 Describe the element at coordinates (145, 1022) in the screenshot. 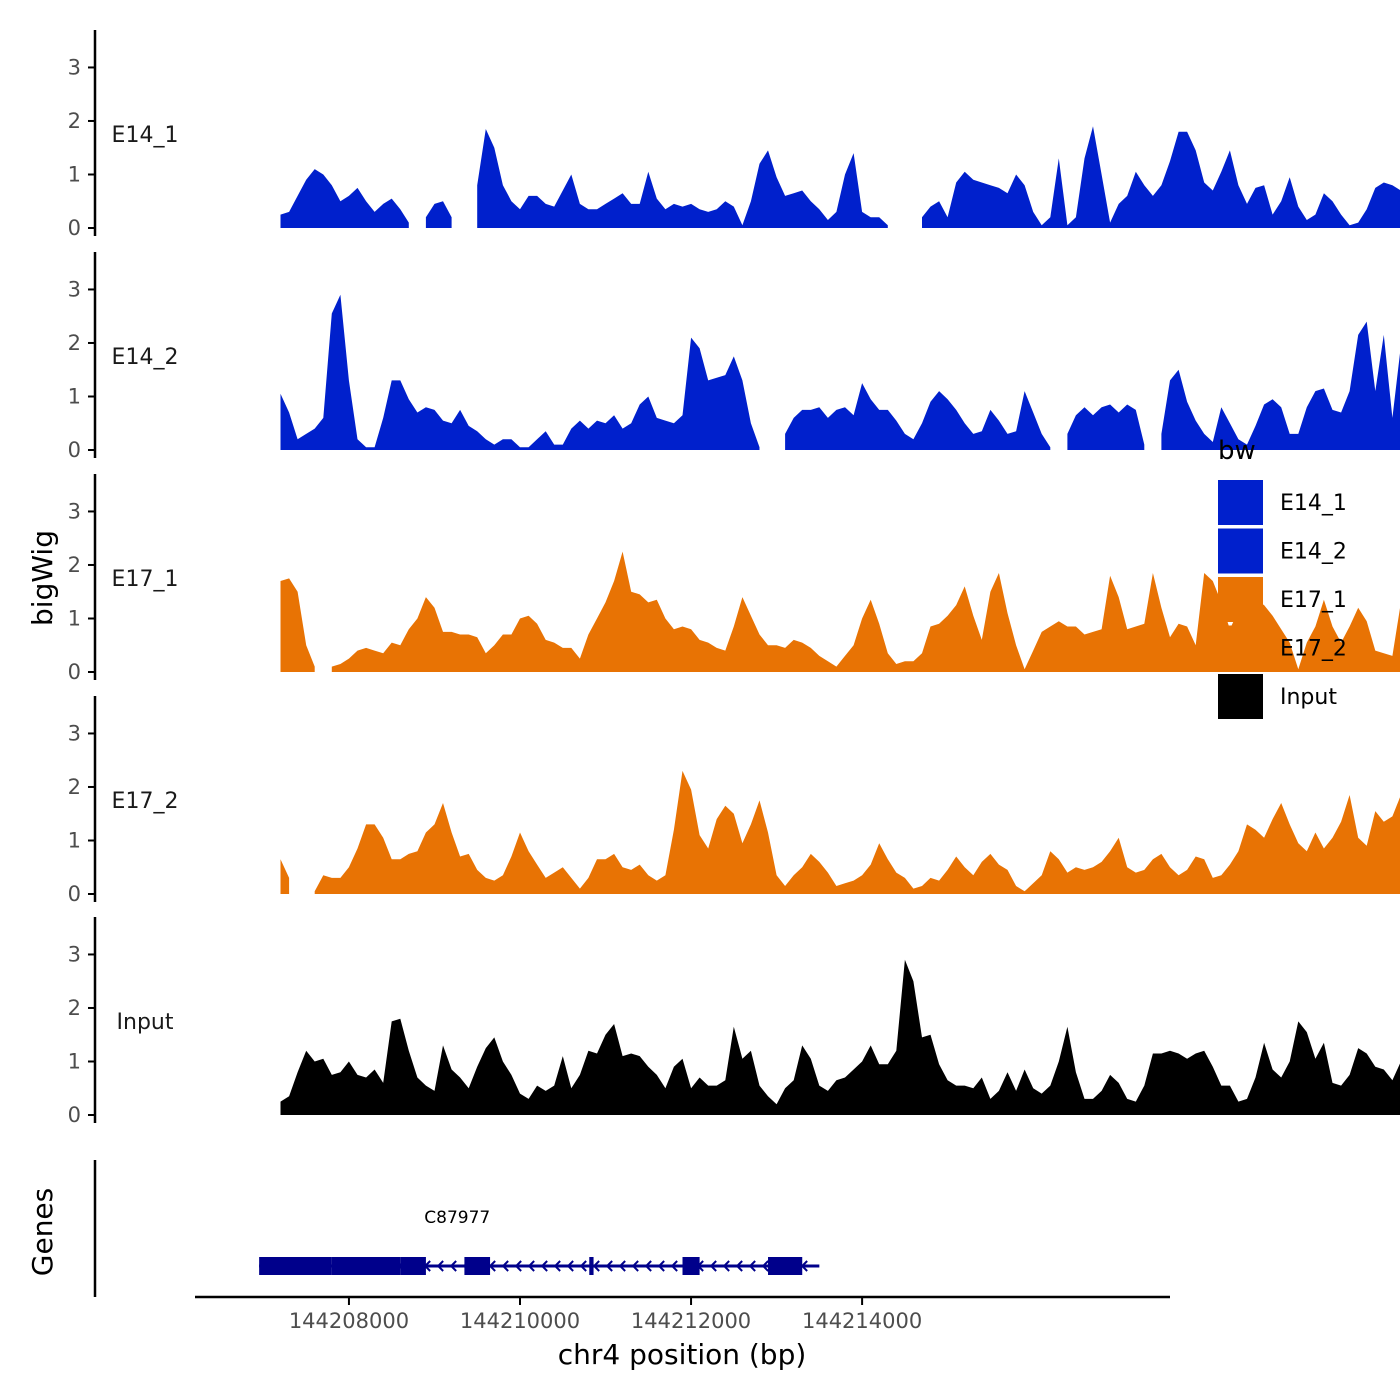

I see `track-label: Input` at that location.